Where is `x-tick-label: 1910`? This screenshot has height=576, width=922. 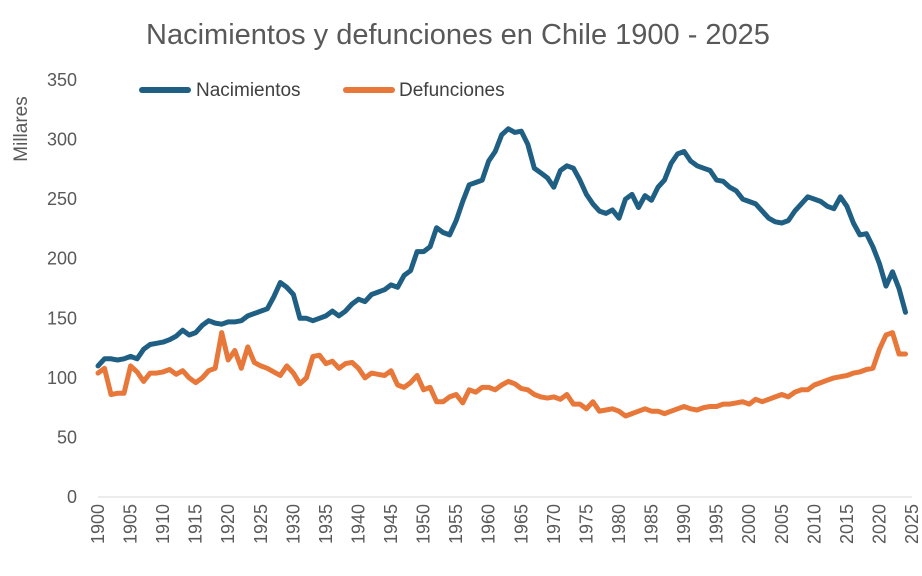 x-tick-label: 1910 is located at coordinates (163, 524).